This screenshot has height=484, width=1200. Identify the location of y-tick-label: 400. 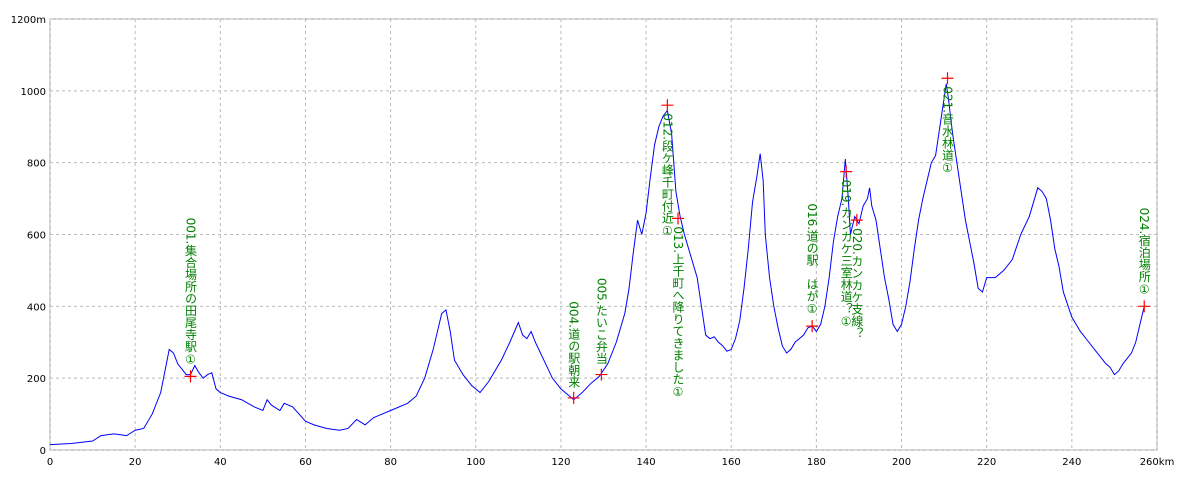
(36, 307).